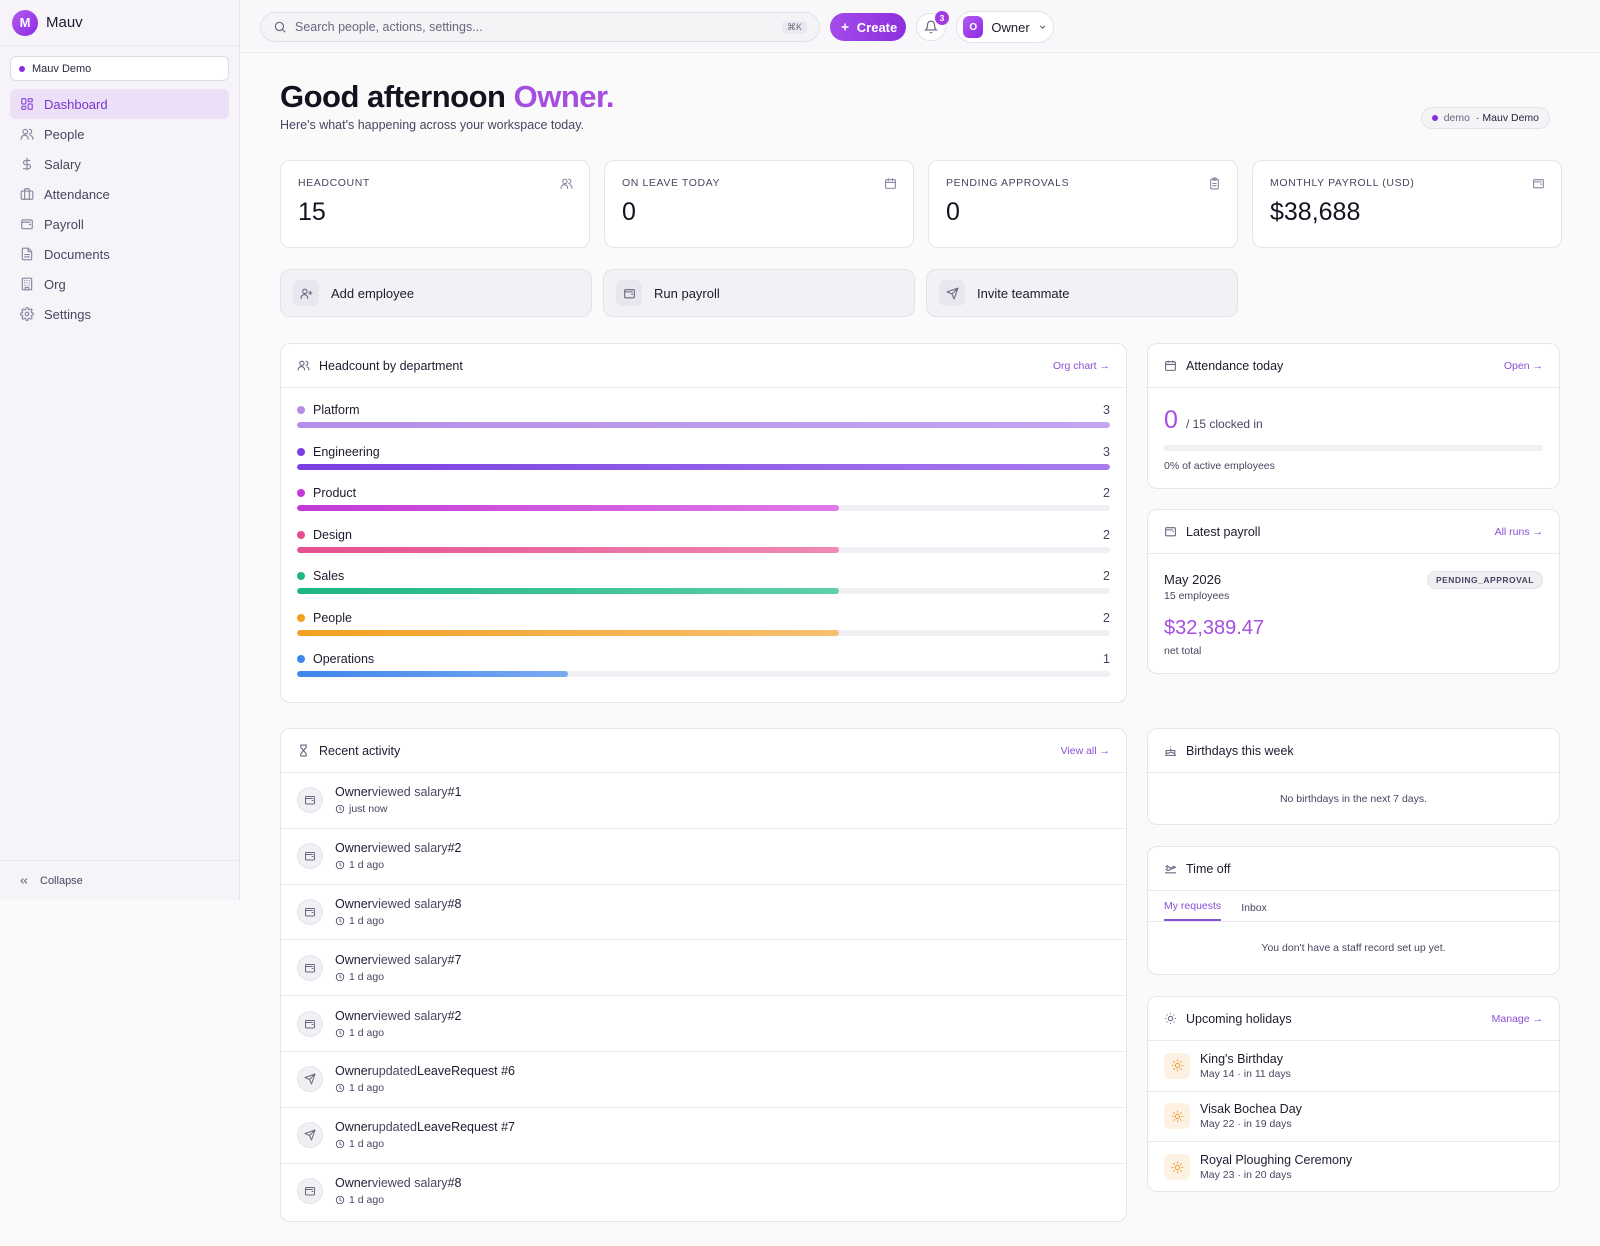 The width and height of the screenshot is (1600, 1246). Describe the element at coordinates (1484, 580) in the screenshot. I see `status-badge: PENDING_APPROVAL` at that location.